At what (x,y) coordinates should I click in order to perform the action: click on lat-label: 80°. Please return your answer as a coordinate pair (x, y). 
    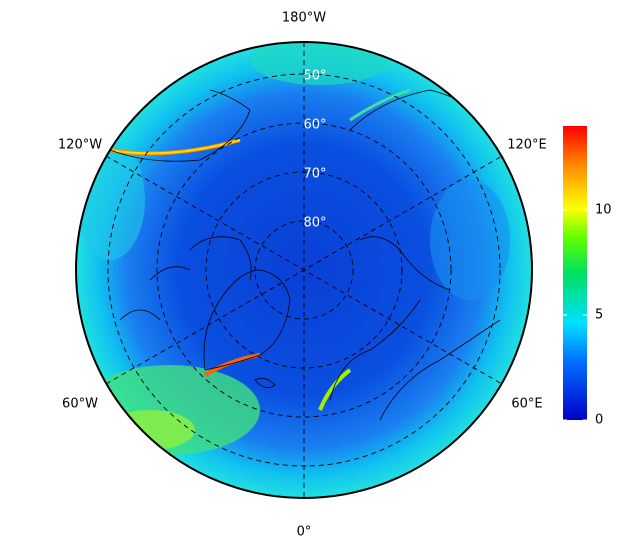
    Looking at the image, I should click on (314, 223).